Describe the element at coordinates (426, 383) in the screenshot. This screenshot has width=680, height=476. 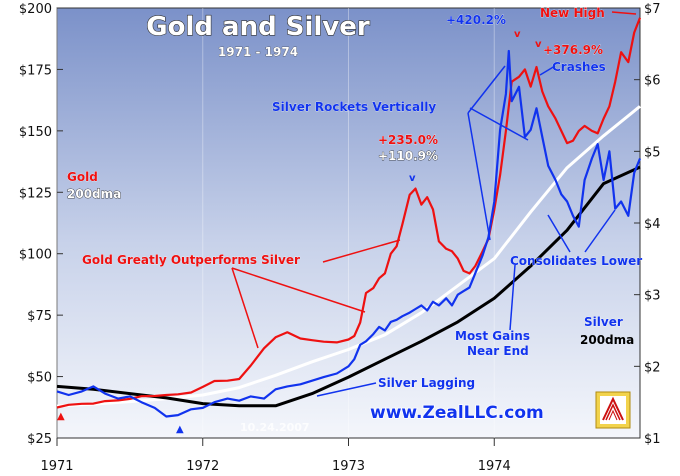
I see `silver-lagging-annotation: Silver Lagging` at that location.